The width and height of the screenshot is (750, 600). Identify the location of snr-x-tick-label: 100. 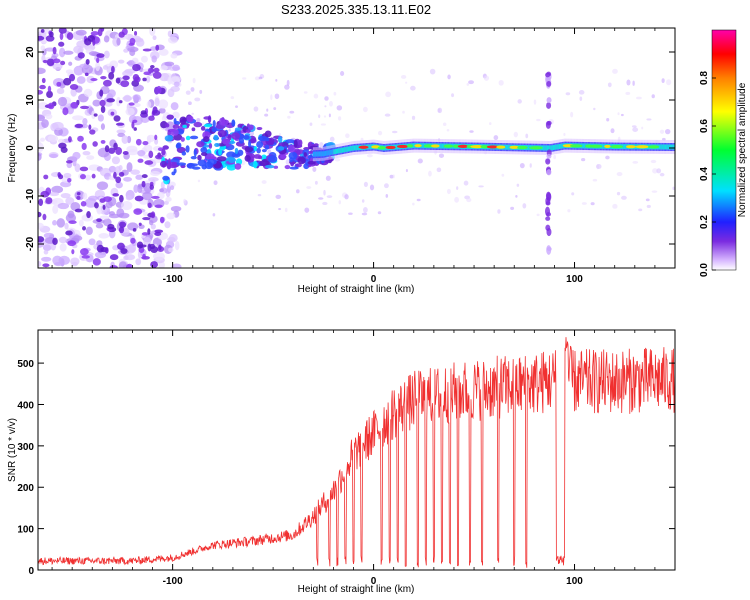
(574, 581).